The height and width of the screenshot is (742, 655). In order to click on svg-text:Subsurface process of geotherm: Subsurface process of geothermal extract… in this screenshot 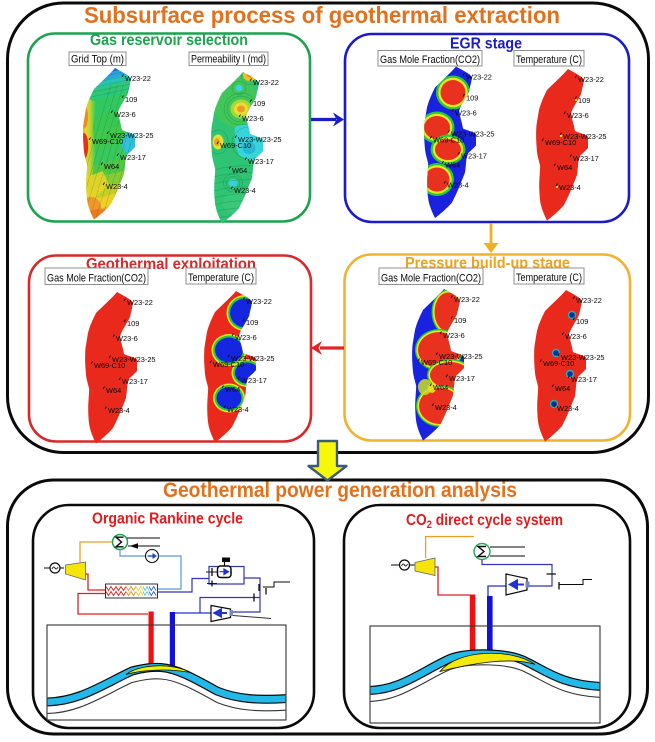, I will do `click(322, 15)`.